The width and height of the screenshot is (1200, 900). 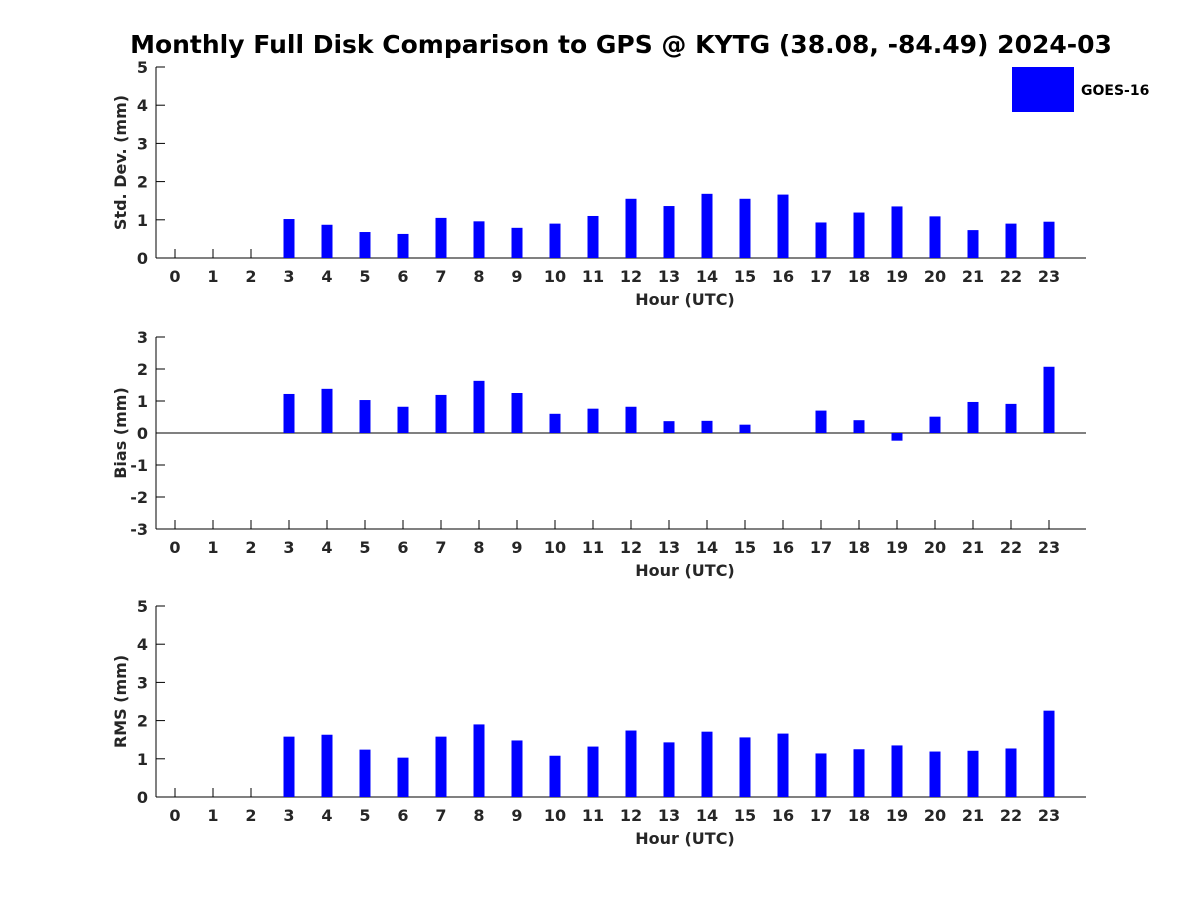 I want to click on x-tick-label: 5, so click(x=364, y=547).